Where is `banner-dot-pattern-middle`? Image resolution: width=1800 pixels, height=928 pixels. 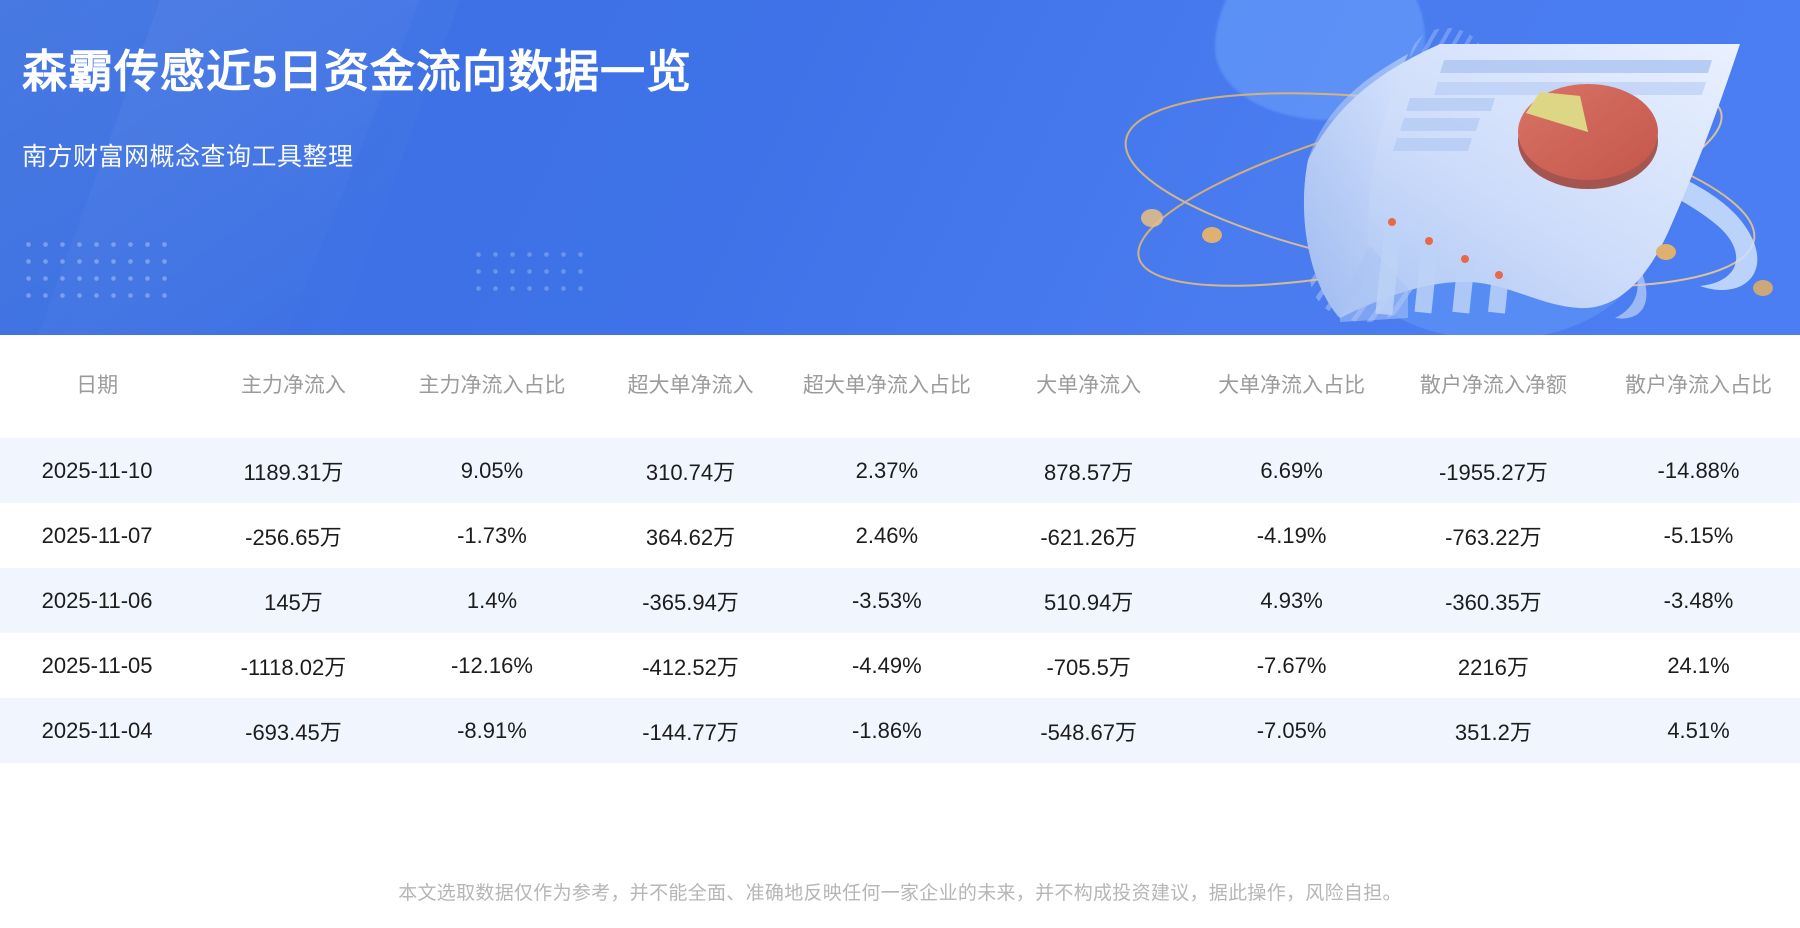 banner-dot-pattern-middle is located at coordinates (530, 274).